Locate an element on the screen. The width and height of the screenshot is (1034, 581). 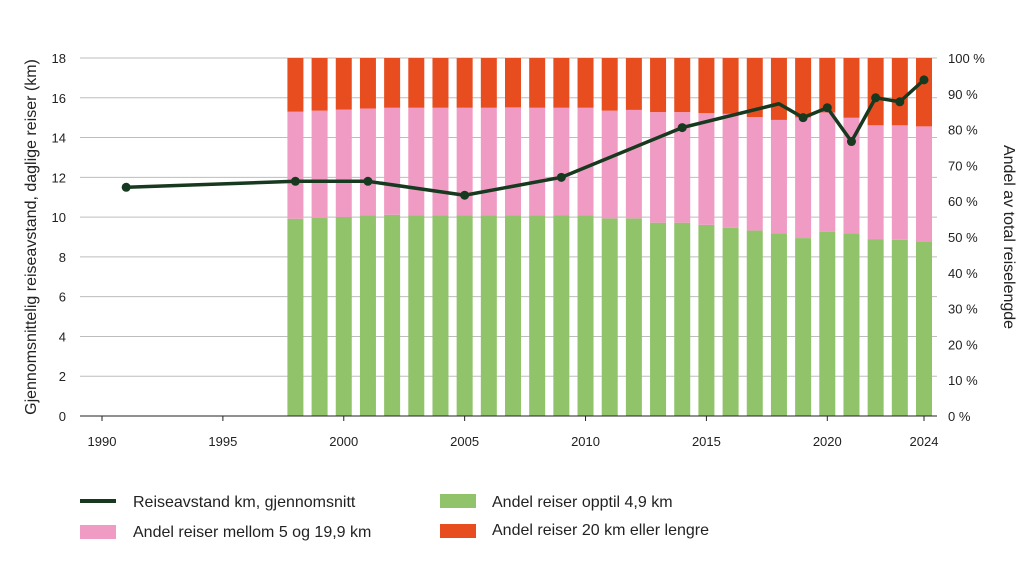
bar-long-2019 is located at coordinates (803, 88).